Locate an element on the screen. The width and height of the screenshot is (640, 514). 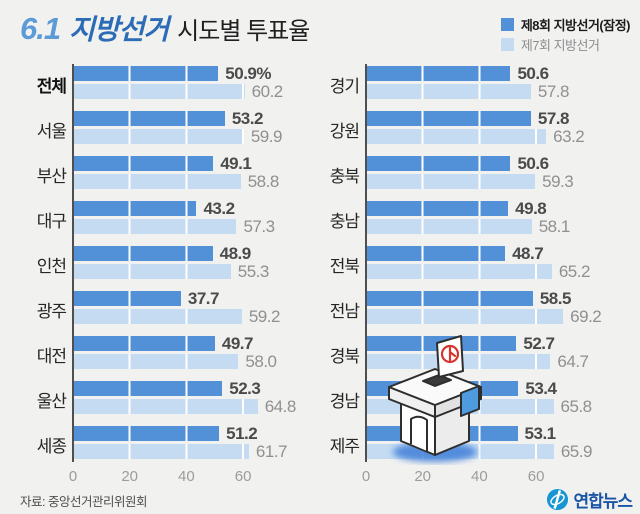
yonhap-logo-text: 연합뉴스 is located at coordinates (603, 501).